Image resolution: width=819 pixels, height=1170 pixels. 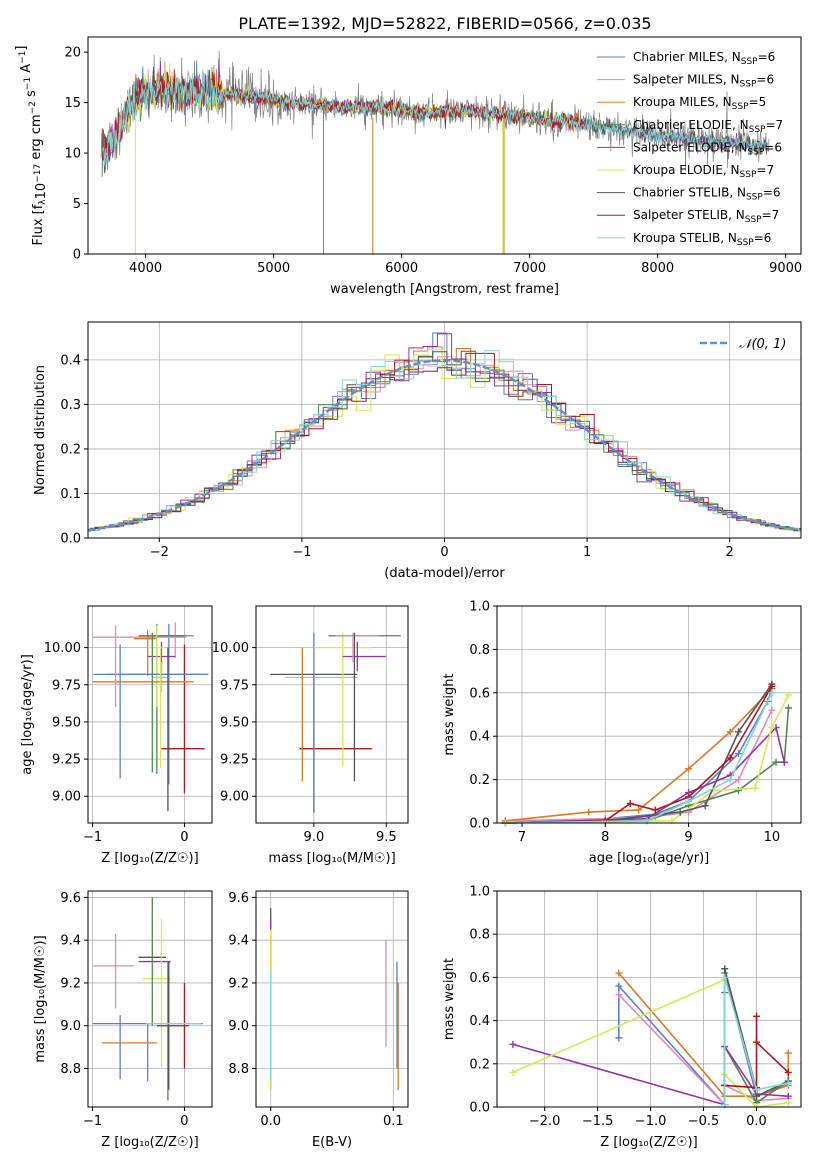 What do you see at coordinates (529, 268) in the screenshot?
I see `x-tick-label: 7000` at bounding box center [529, 268].